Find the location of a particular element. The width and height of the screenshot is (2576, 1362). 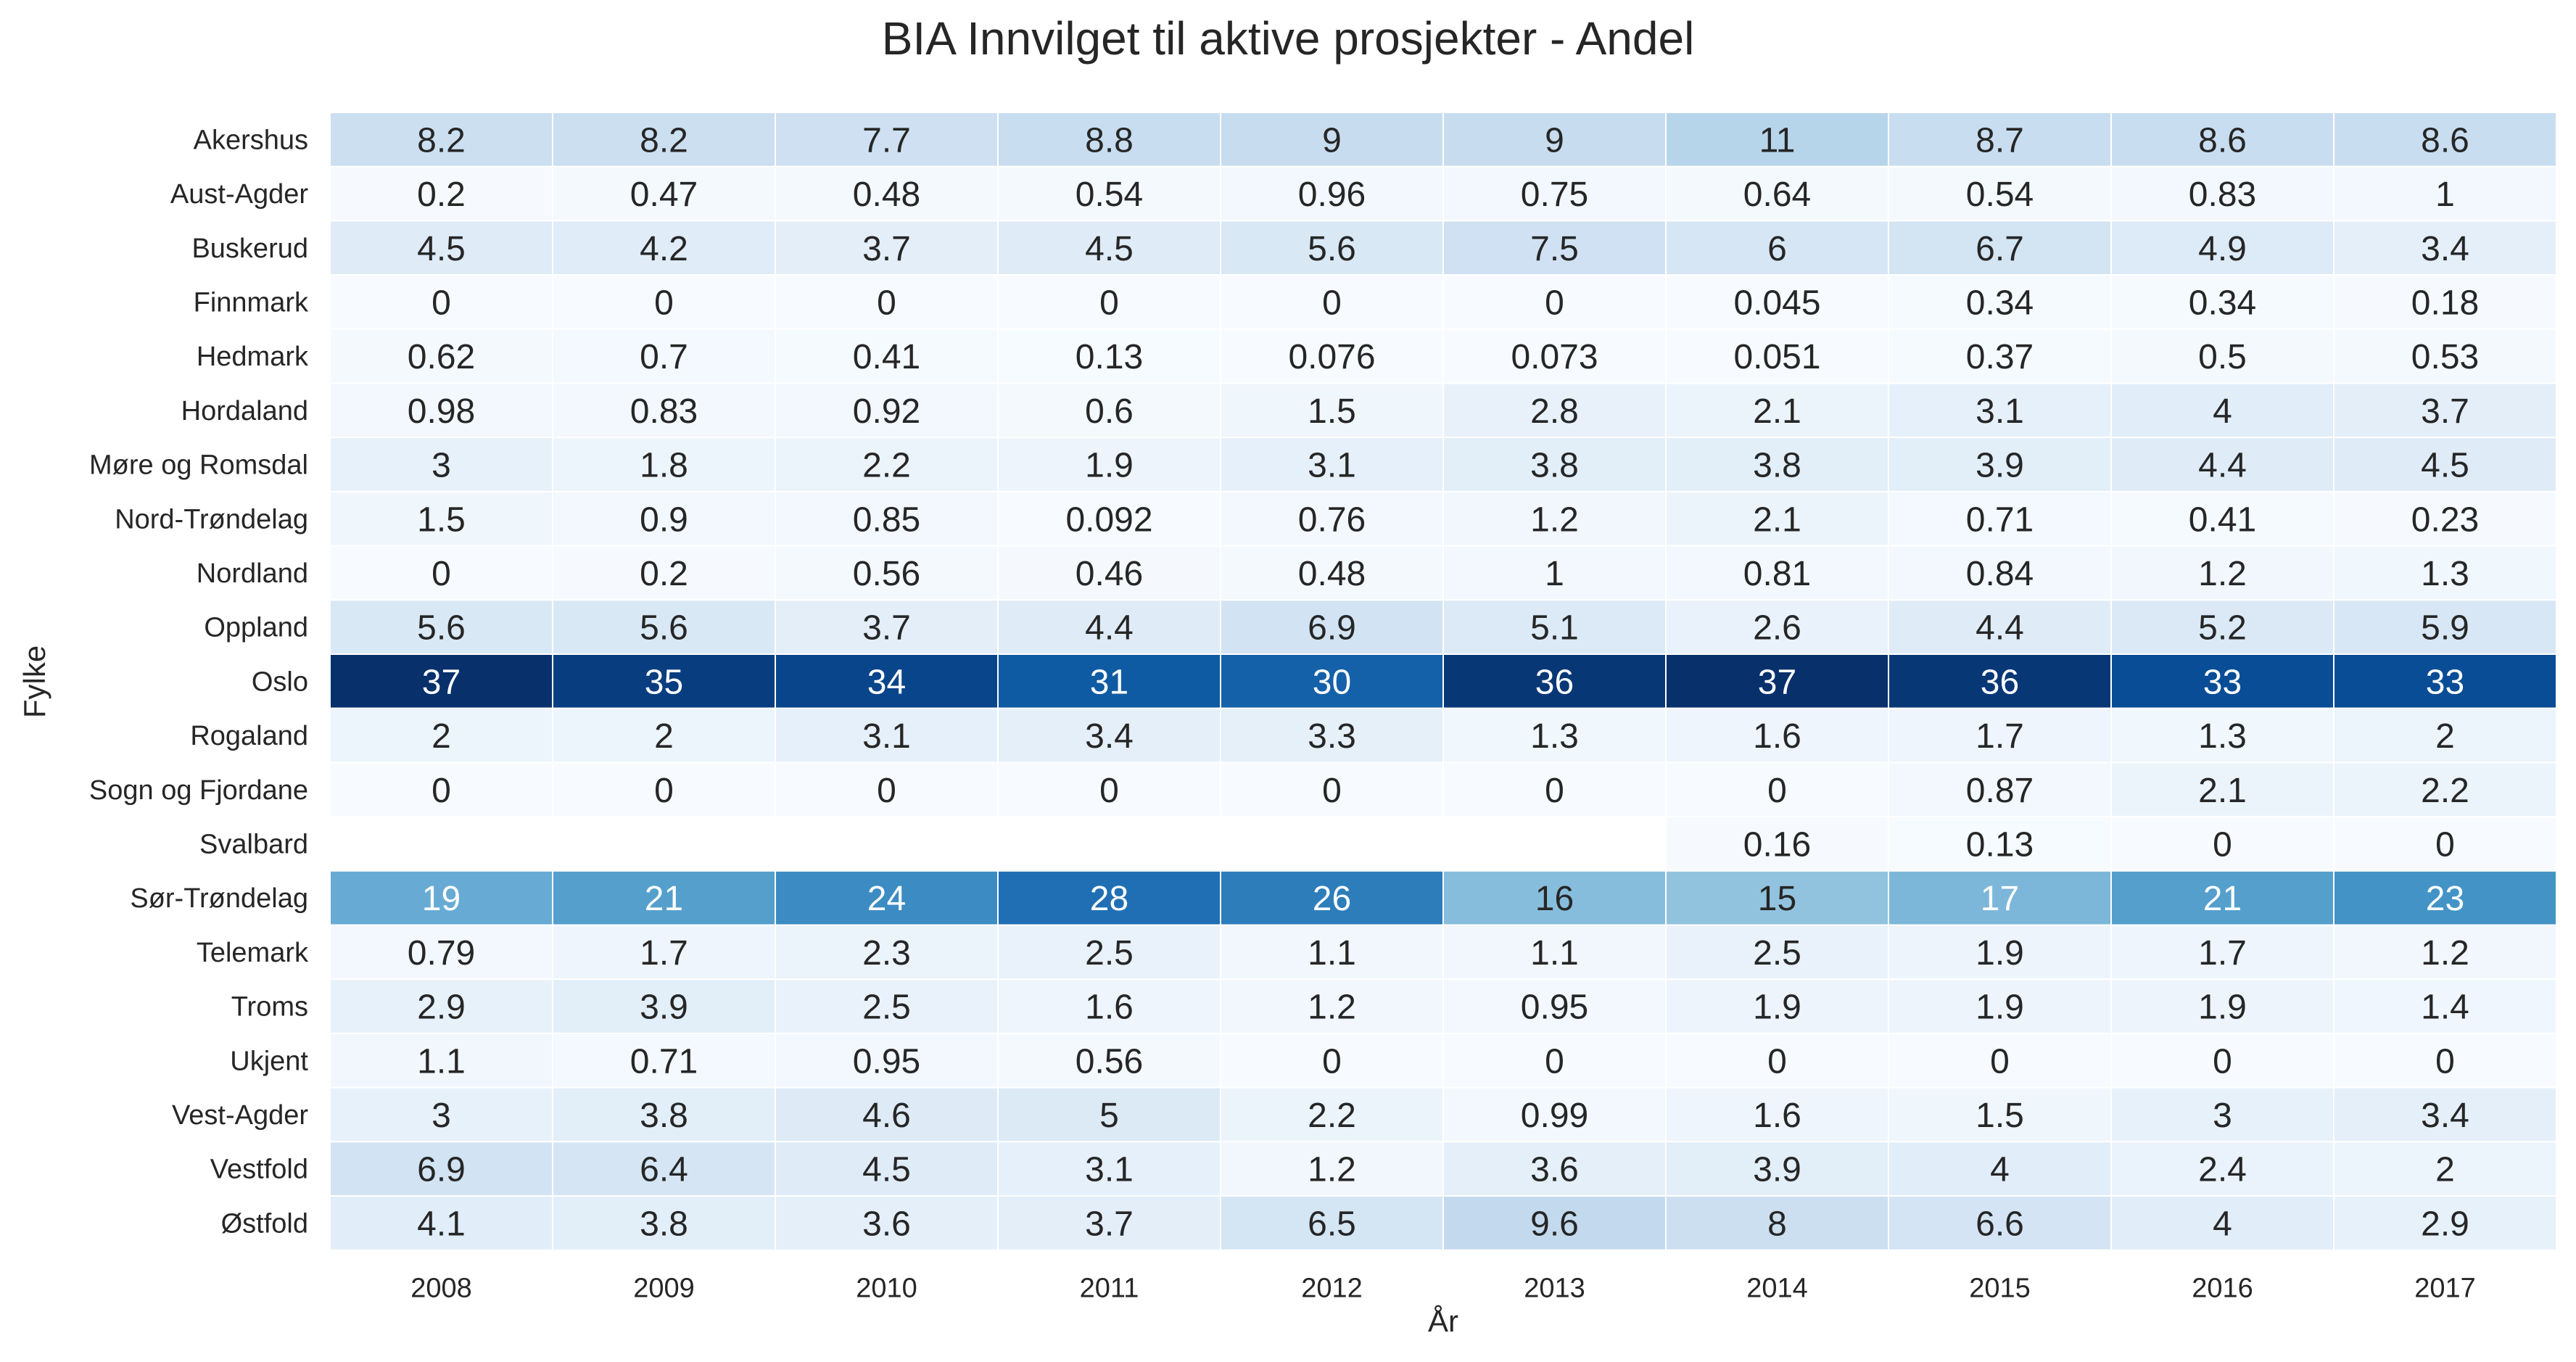

cell-value-label: 8.2 is located at coordinates (664, 140).